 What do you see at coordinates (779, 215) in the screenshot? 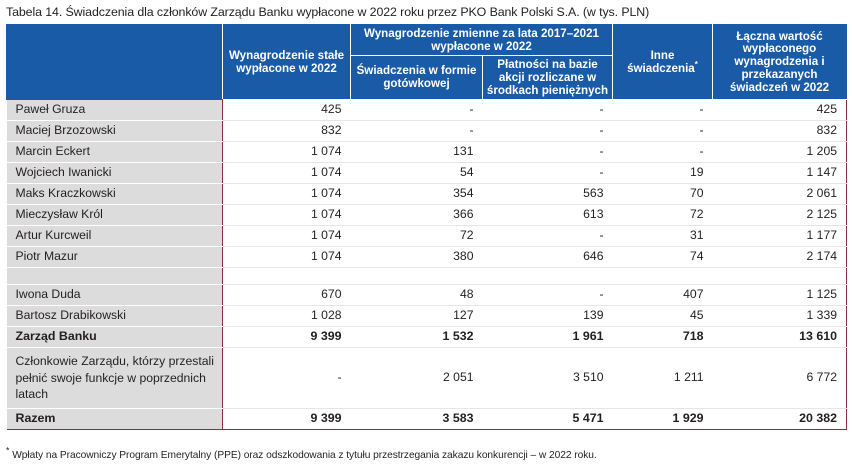
I see `cell-total: 2 125` at bounding box center [779, 215].